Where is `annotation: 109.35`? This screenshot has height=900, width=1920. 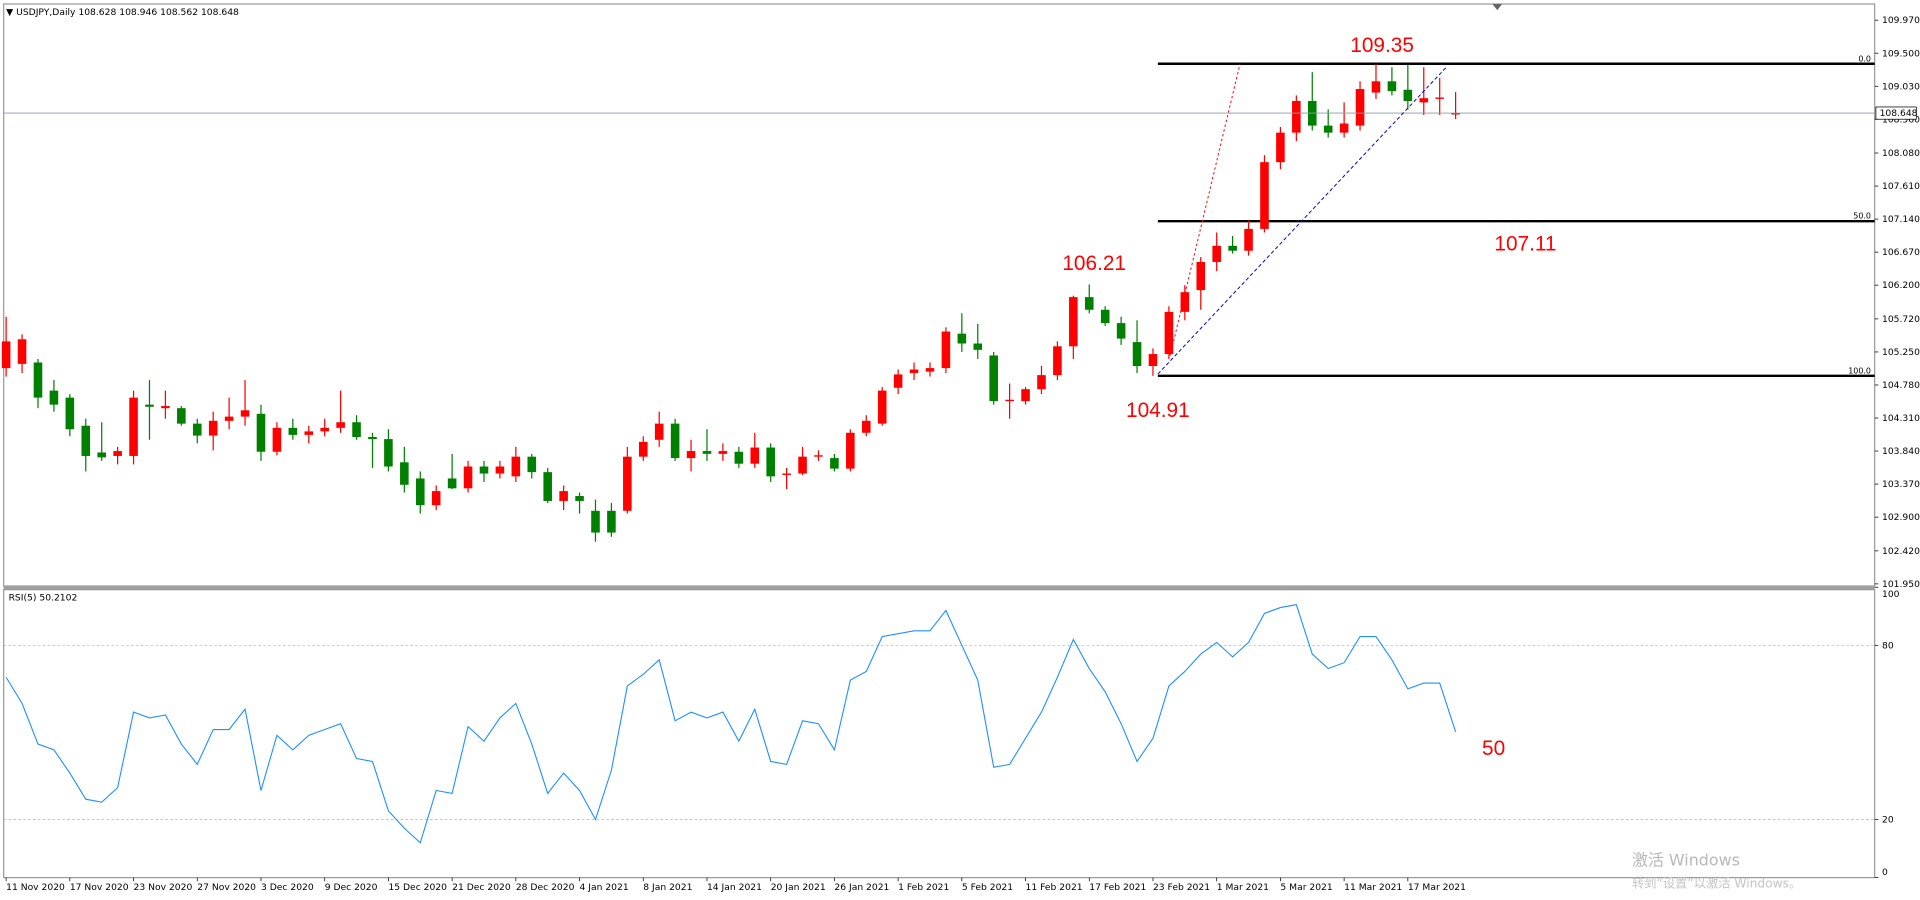 annotation: 109.35 is located at coordinates (1382, 45).